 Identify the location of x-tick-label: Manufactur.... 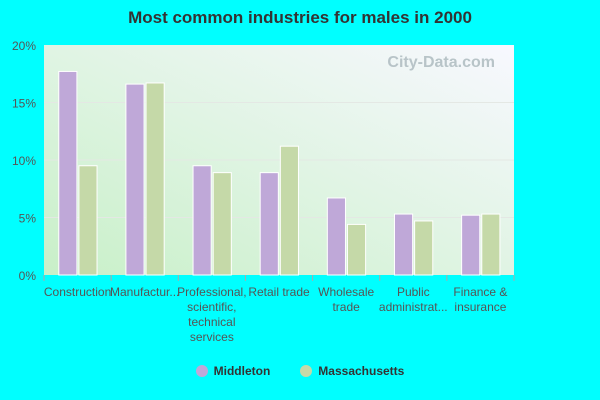
(144, 292).